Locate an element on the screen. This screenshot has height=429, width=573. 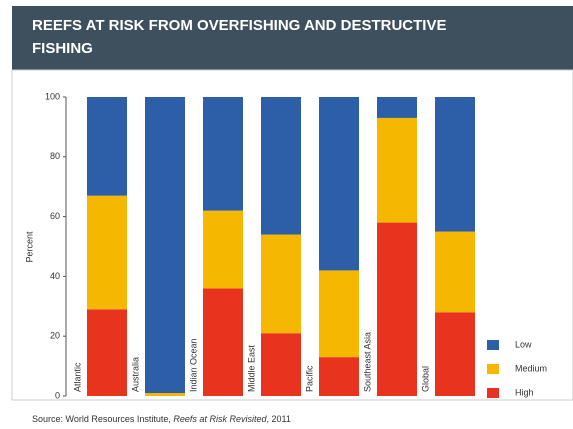
source-prefix: Source: World Resources Institute, is located at coordinates (101, 419).